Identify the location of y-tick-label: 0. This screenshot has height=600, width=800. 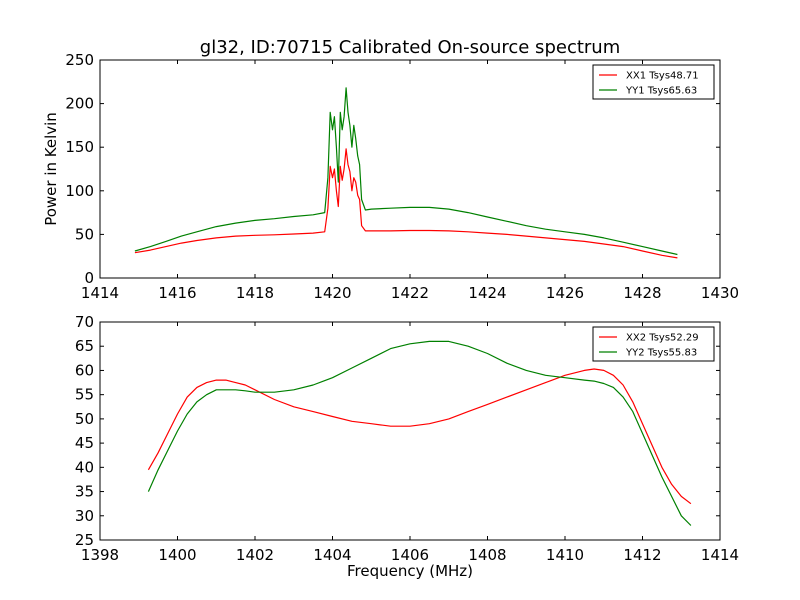
(89, 278).